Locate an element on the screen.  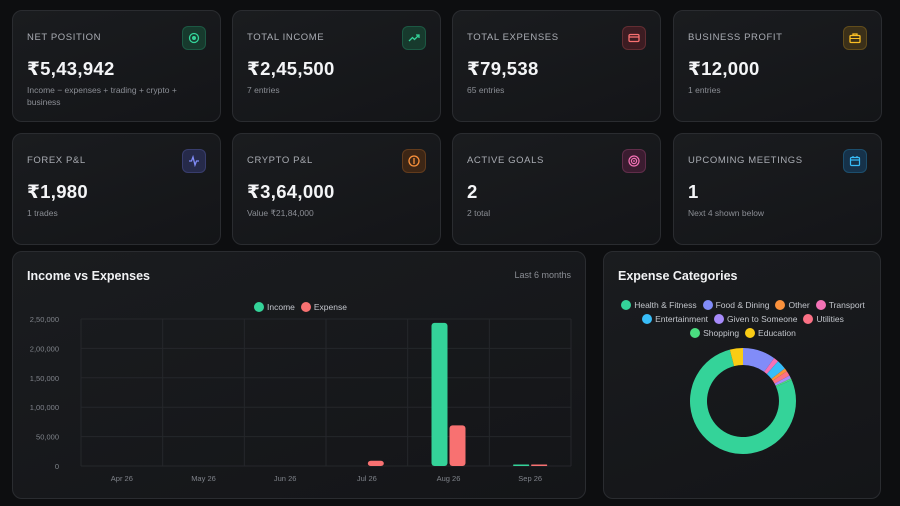
y-tick-label: 2,00,000 is located at coordinates (44, 348).